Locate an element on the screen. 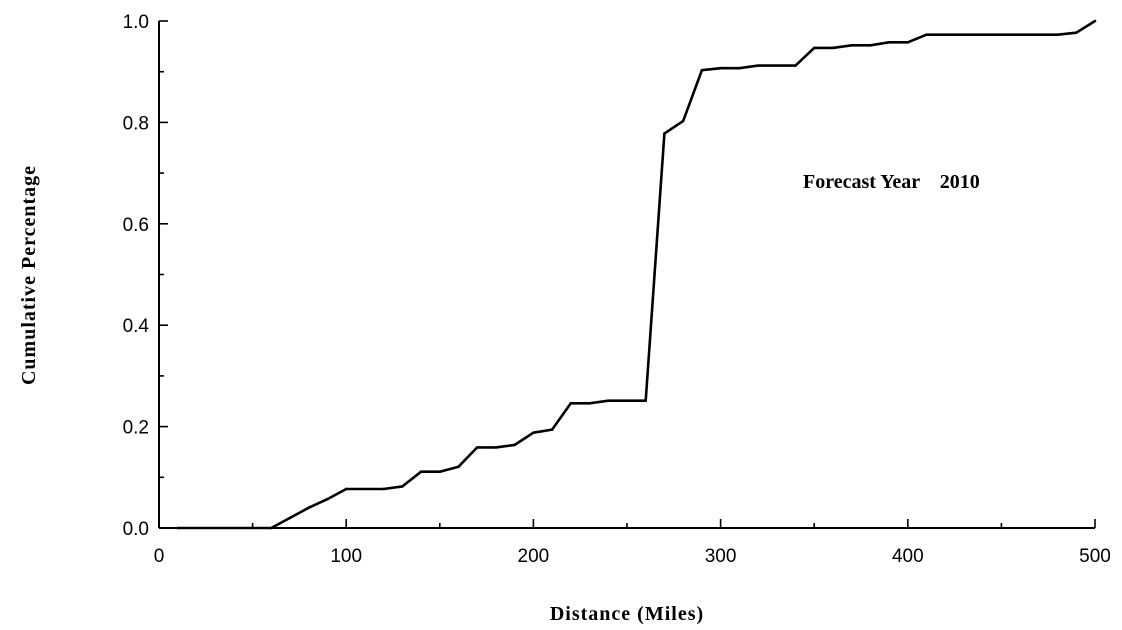 This screenshot has width=1122, height=630. x-tick-label: 300 is located at coordinates (721, 556).